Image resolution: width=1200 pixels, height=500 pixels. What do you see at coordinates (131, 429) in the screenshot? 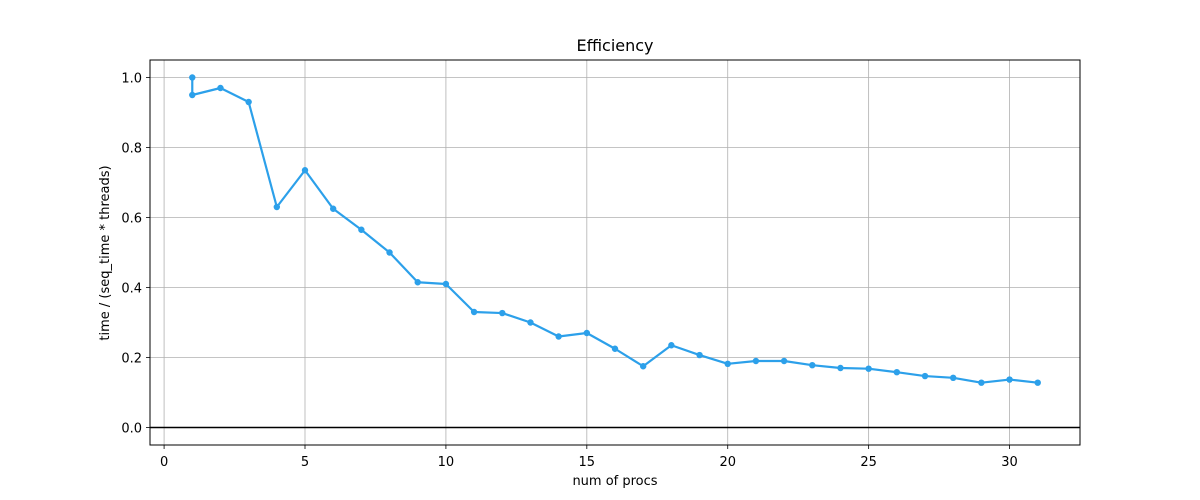
I see `y-tick-label: 0.0` at bounding box center [131, 429].